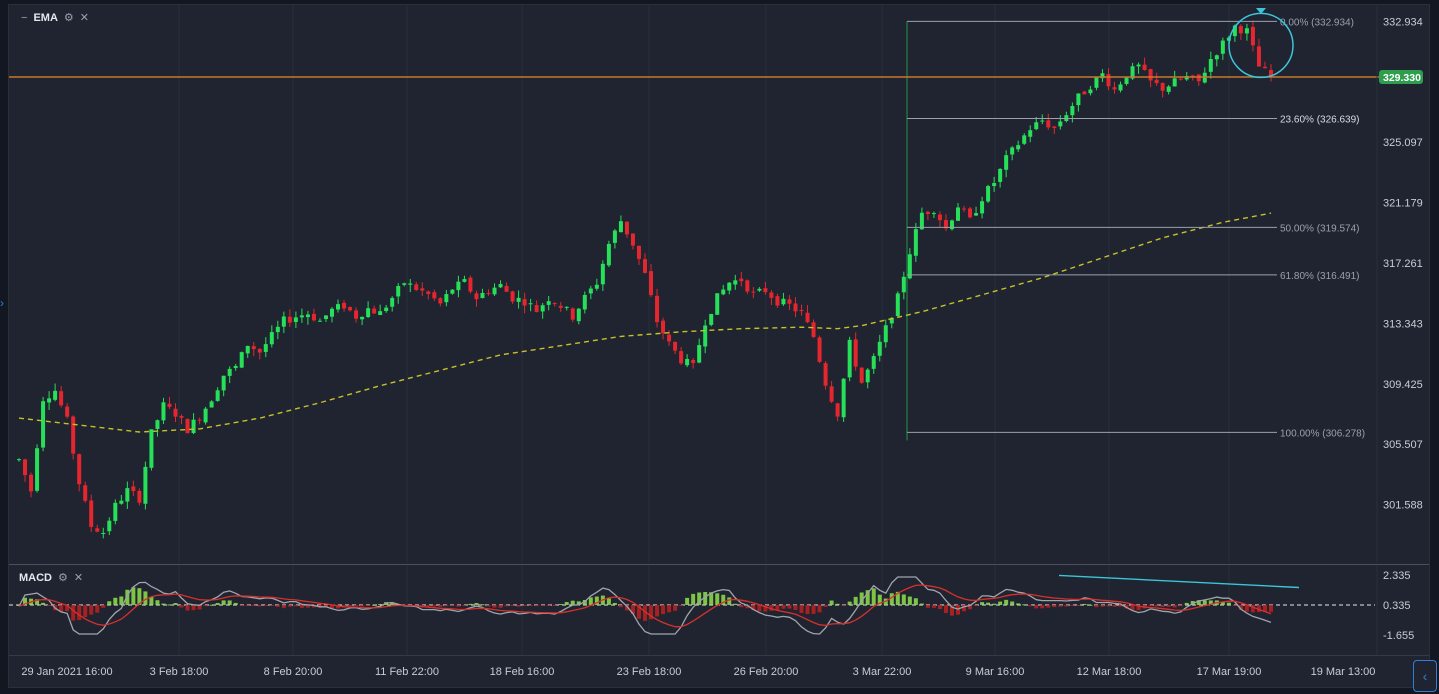  Describe the element at coordinates (766, 672) in the screenshot. I see `time-tick-label: 26 Feb 20:00` at that location.